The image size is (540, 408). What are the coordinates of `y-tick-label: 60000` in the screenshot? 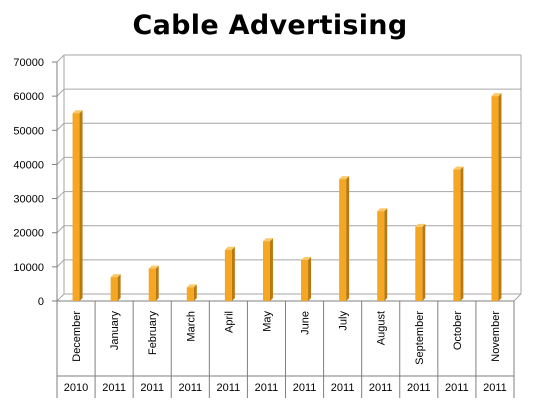 It's located at (28, 97).